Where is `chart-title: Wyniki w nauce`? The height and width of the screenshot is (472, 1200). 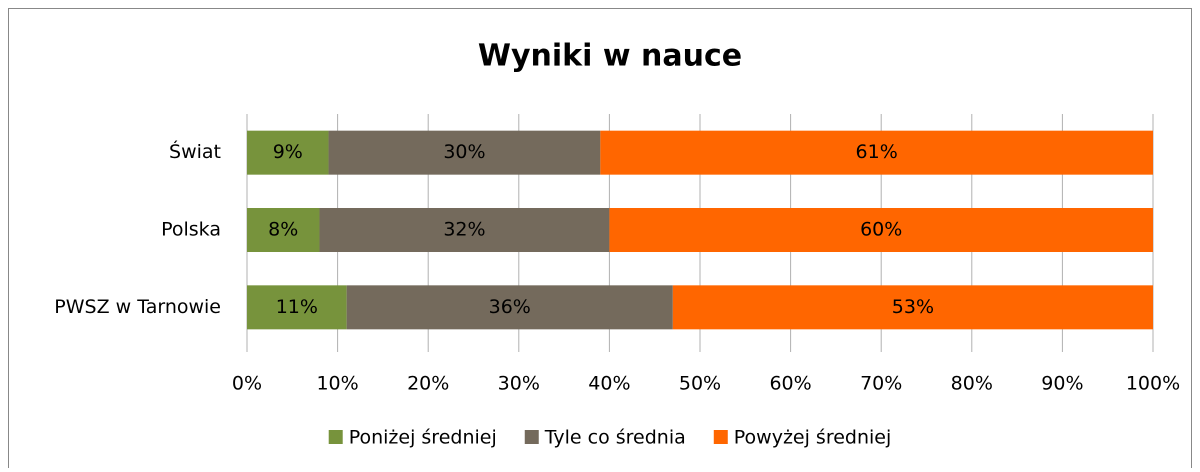 chart-title: Wyniki w nauce is located at coordinates (610, 56).